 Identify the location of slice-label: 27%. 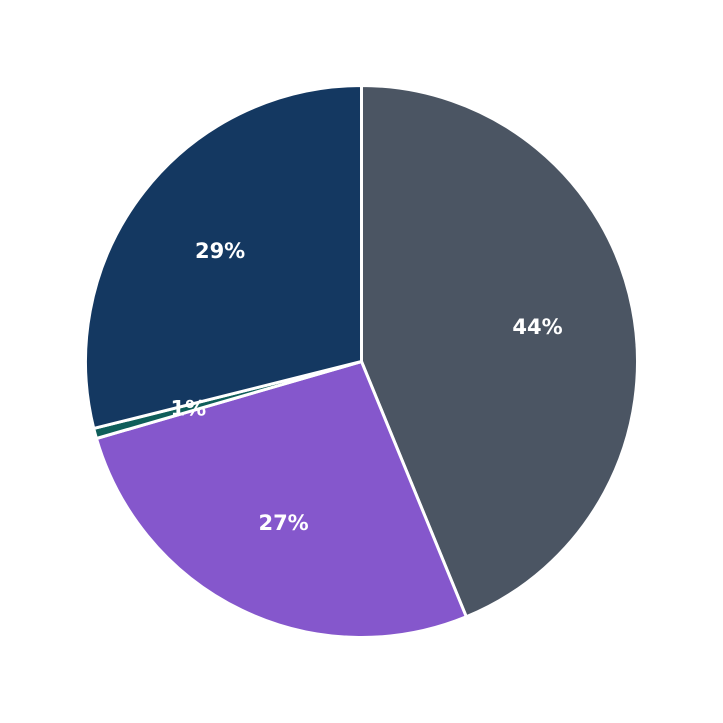
(283, 523).